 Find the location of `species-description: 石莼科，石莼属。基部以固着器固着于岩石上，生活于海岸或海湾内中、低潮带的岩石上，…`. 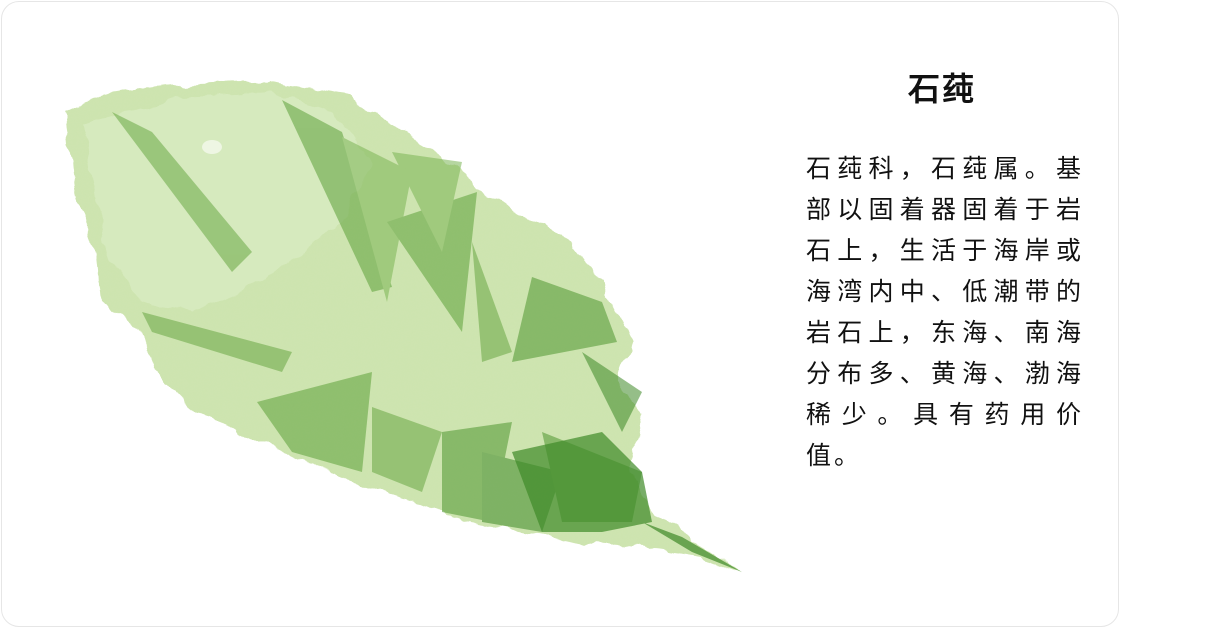

species-description: 石莼科，石莼属。基部以固着器固着于岩石上，生活于海岸或海湾内中、低潮带的岩石上，… is located at coordinates (945, 312).